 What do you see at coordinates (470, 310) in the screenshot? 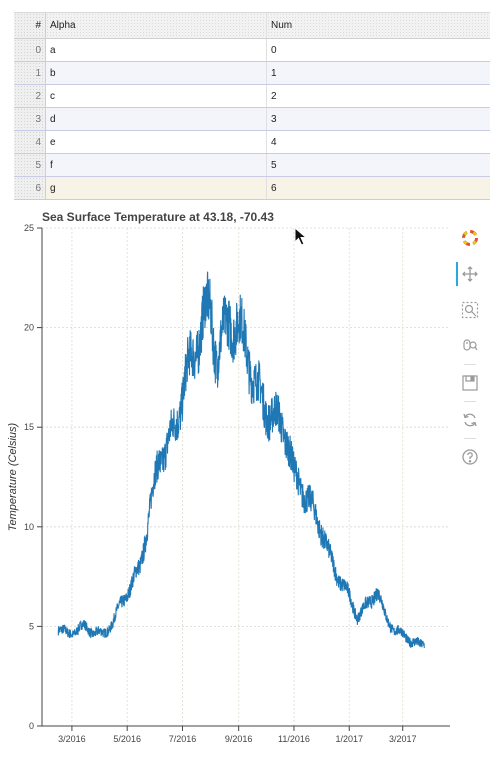
I see `box-zoom-icon` at bounding box center [470, 310].